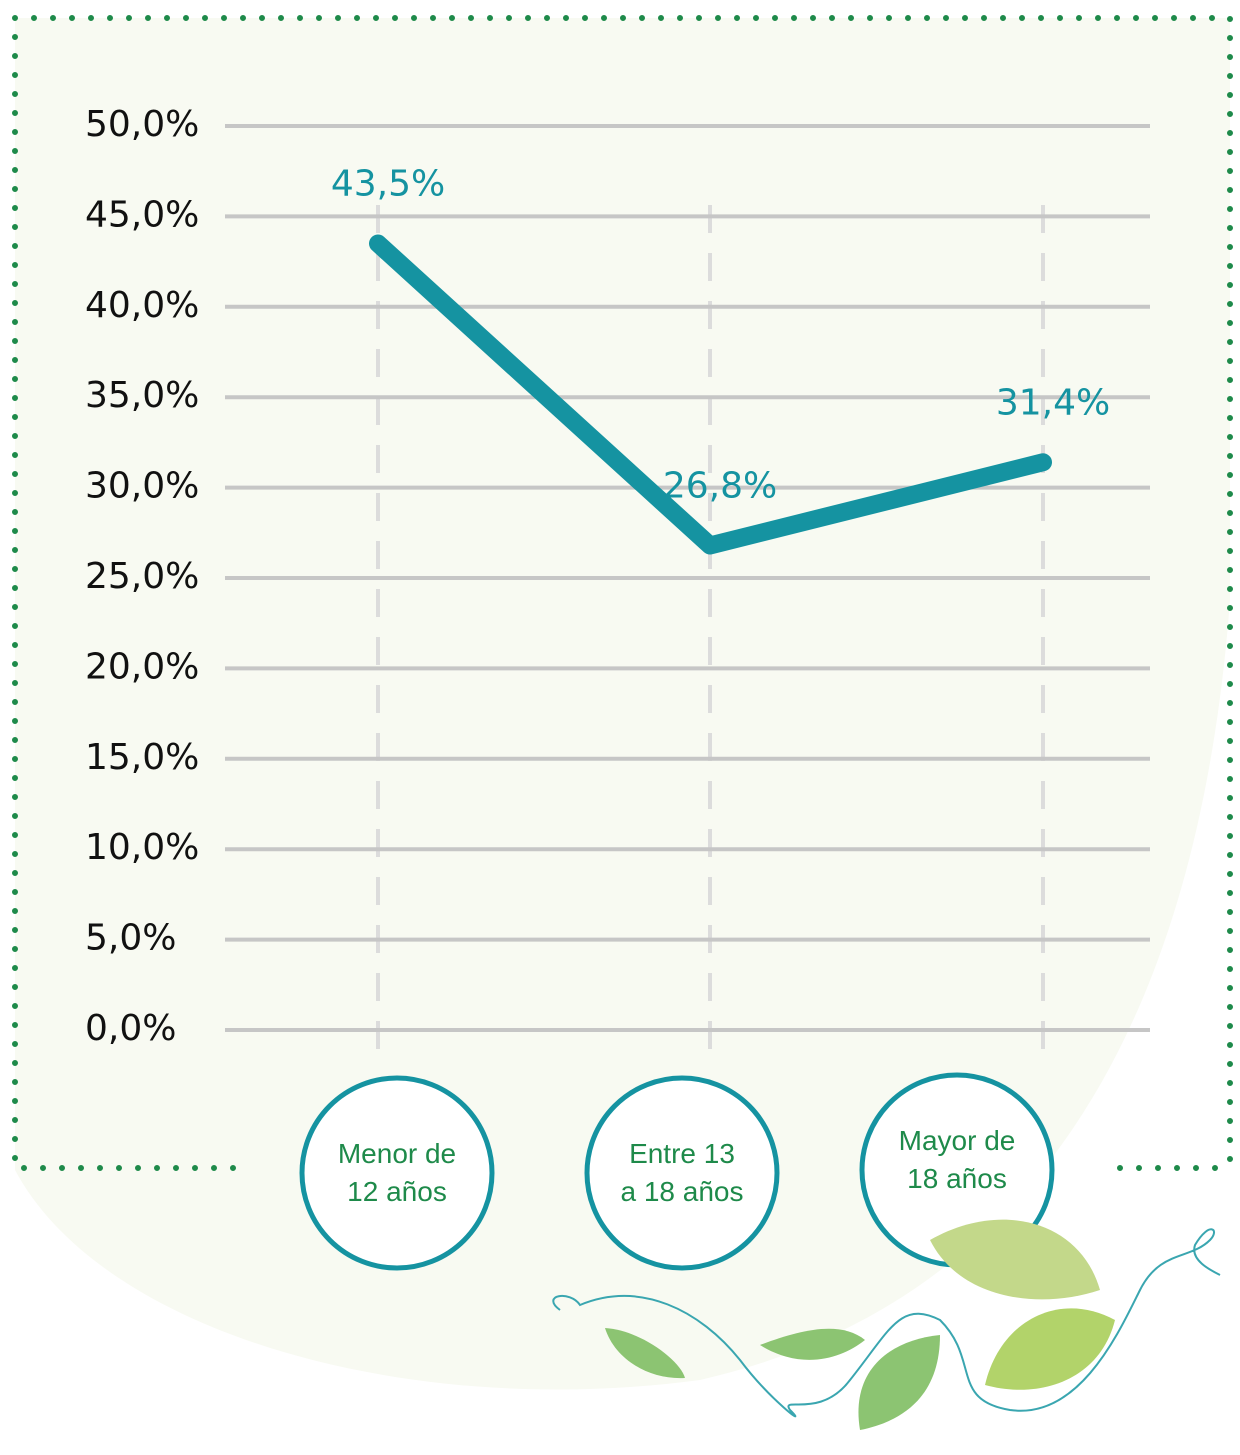 The image size is (1240, 1455). What do you see at coordinates (720, 485) in the screenshot?
I see `value-label: 26,8%` at bounding box center [720, 485].